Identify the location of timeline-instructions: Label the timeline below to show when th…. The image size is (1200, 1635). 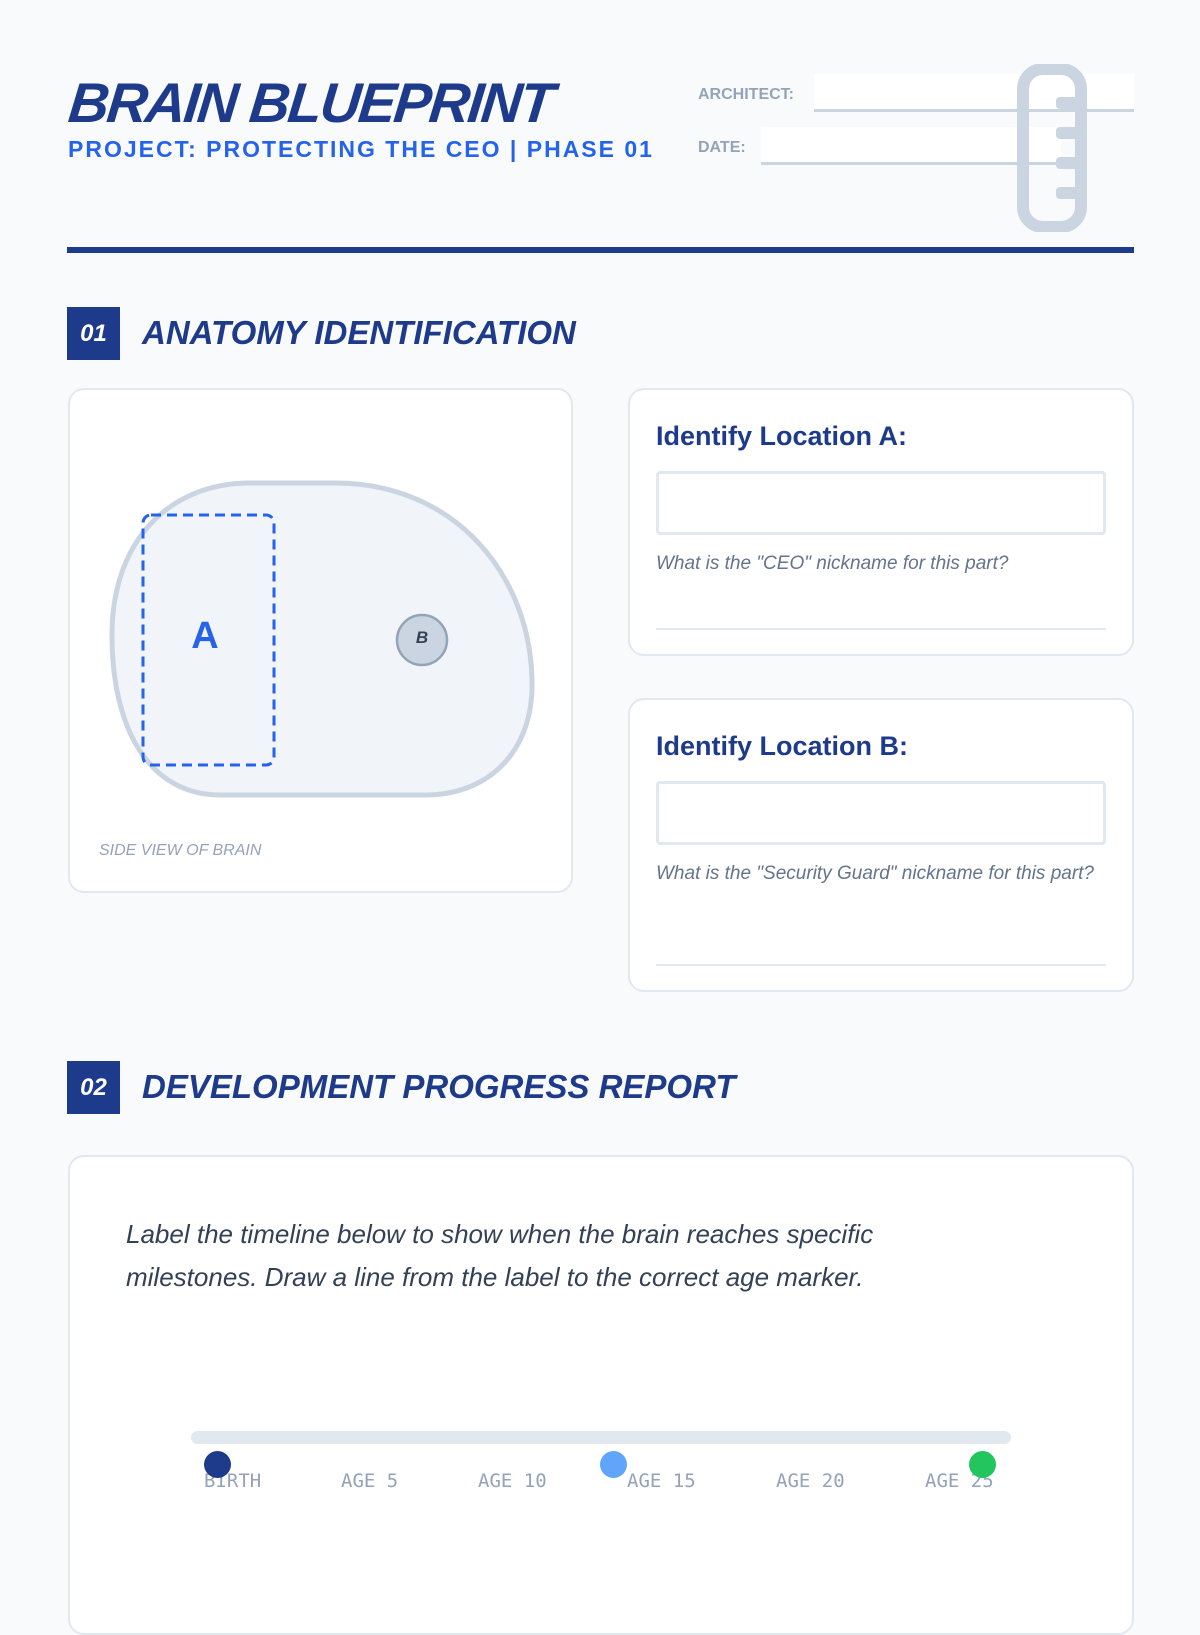
(500, 1255).